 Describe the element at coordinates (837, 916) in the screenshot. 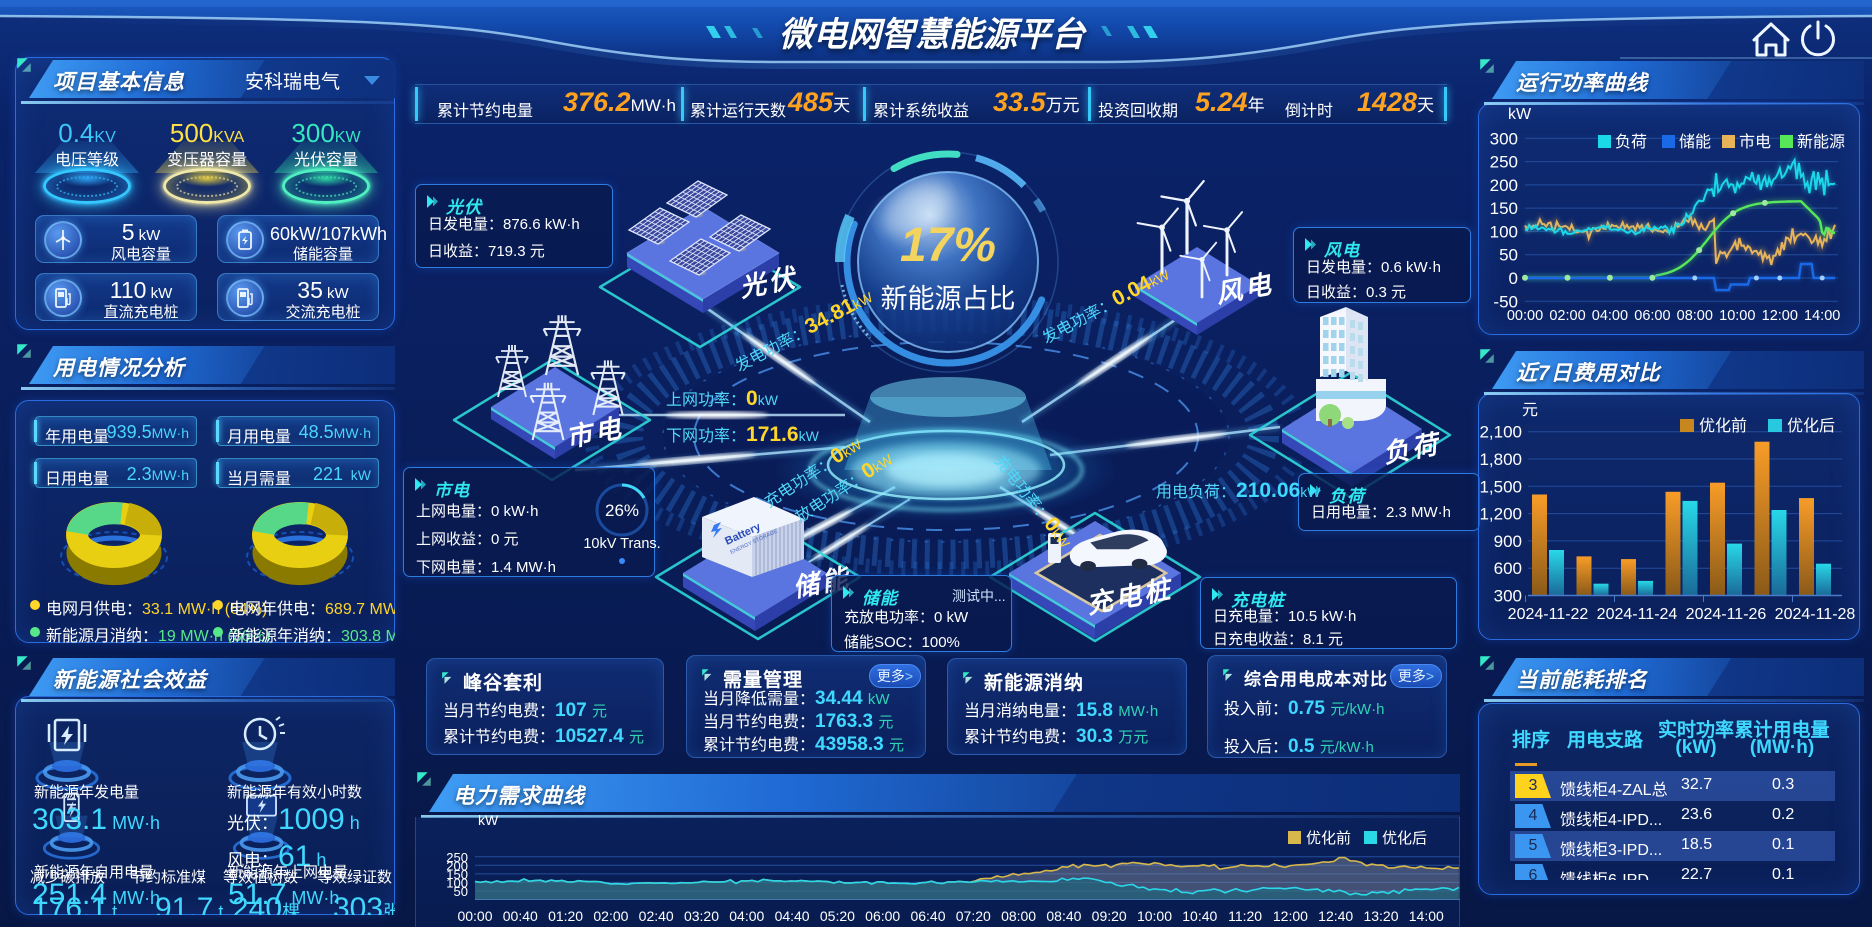

I see `svg-text: 05:20` at that location.